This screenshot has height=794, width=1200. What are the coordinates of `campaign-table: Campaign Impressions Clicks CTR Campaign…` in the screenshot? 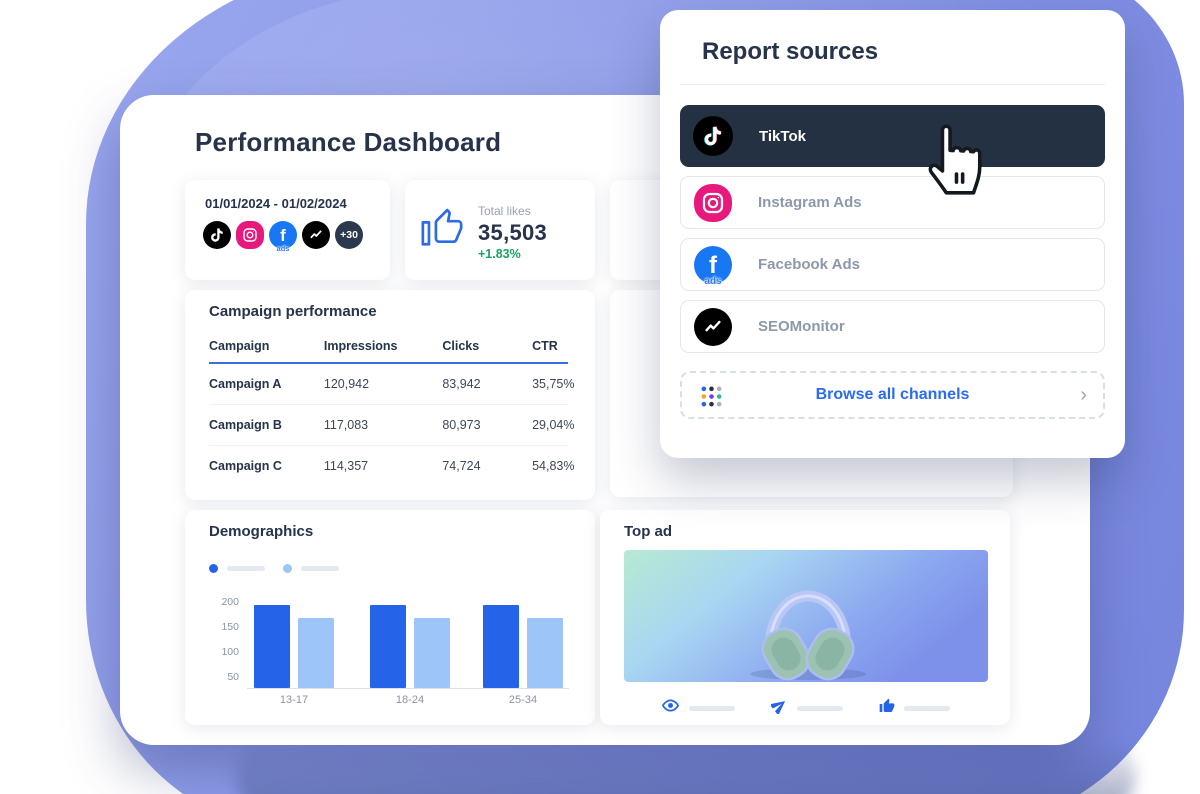 It's located at (392, 410).